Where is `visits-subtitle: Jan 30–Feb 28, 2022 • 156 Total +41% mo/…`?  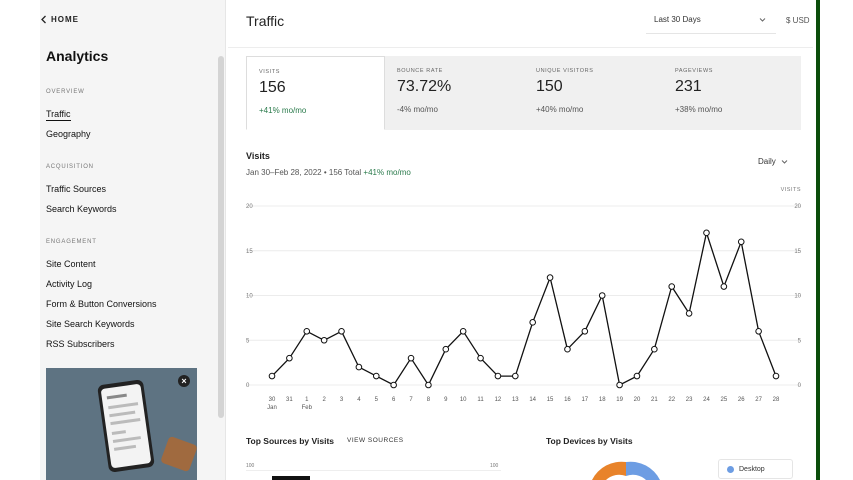
visits-subtitle: Jan 30–Feb 28, 2022 • 156 Total +41% mo/… is located at coordinates (328, 172).